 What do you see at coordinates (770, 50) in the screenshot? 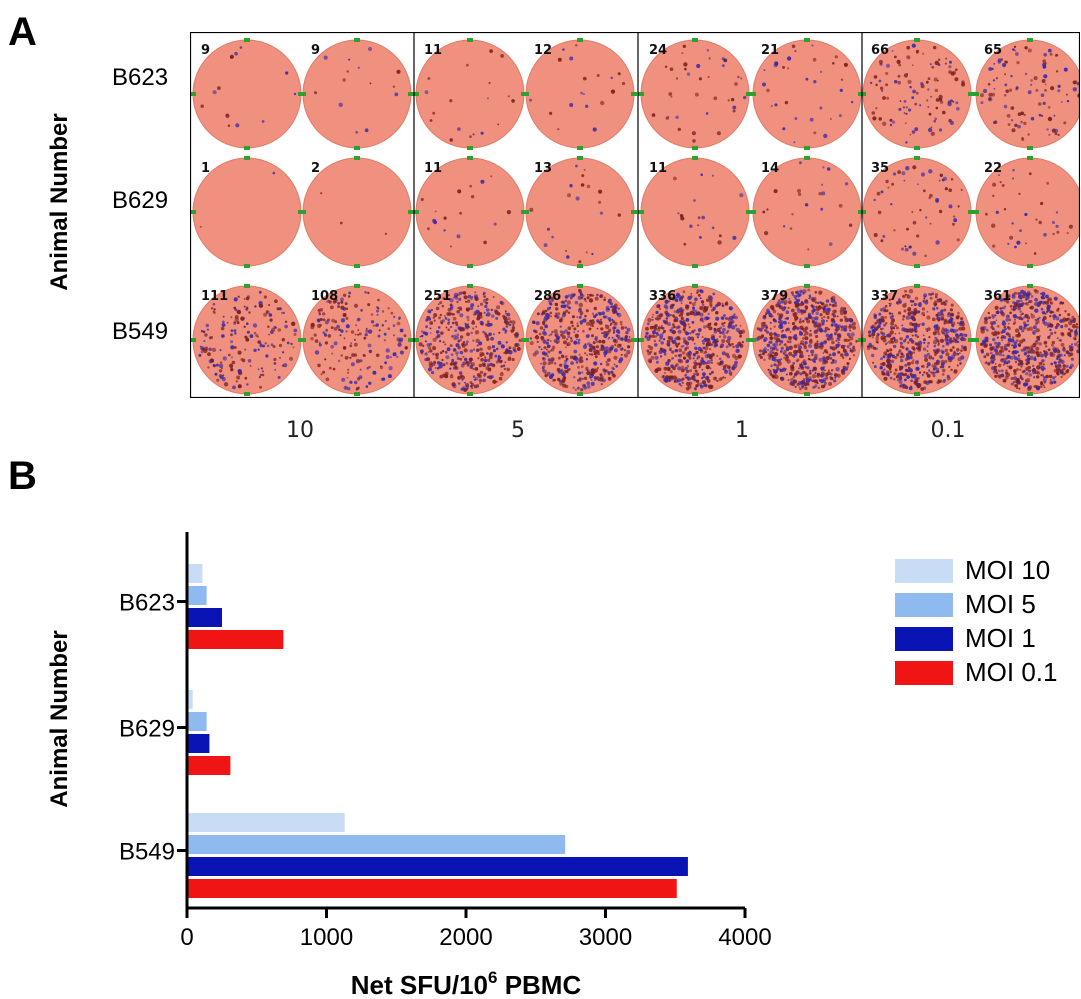
I see `well-count-r0-c5: 21` at bounding box center [770, 50].